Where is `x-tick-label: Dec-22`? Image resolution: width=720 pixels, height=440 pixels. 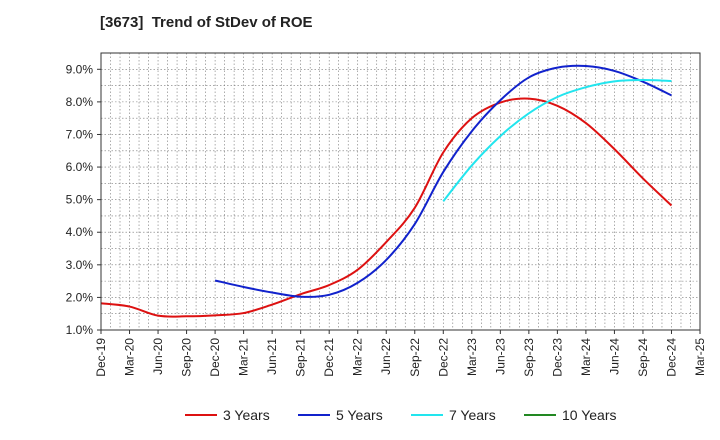 x-tick-label: Dec-22 is located at coordinates (443, 357).